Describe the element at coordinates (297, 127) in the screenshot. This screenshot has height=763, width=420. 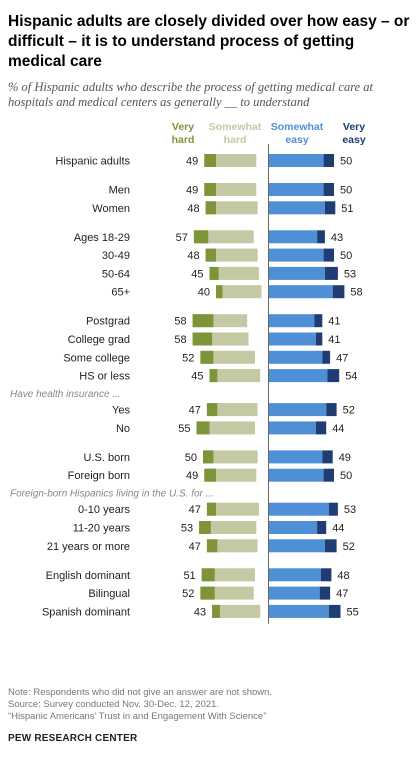
I see `legend-somewhat-easy: Somewhat` at that location.